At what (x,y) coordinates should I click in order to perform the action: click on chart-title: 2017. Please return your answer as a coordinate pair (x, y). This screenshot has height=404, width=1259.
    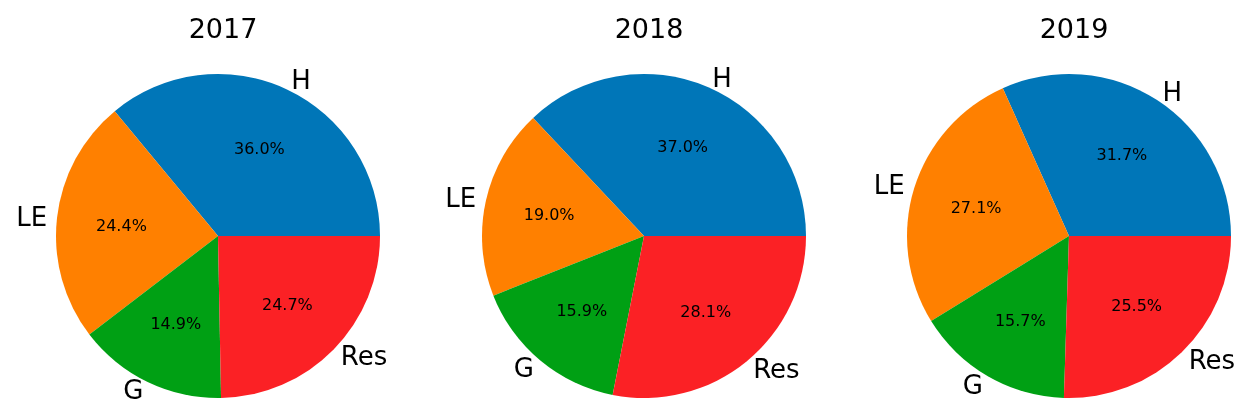
    Looking at the image, I should click on (223, 28).